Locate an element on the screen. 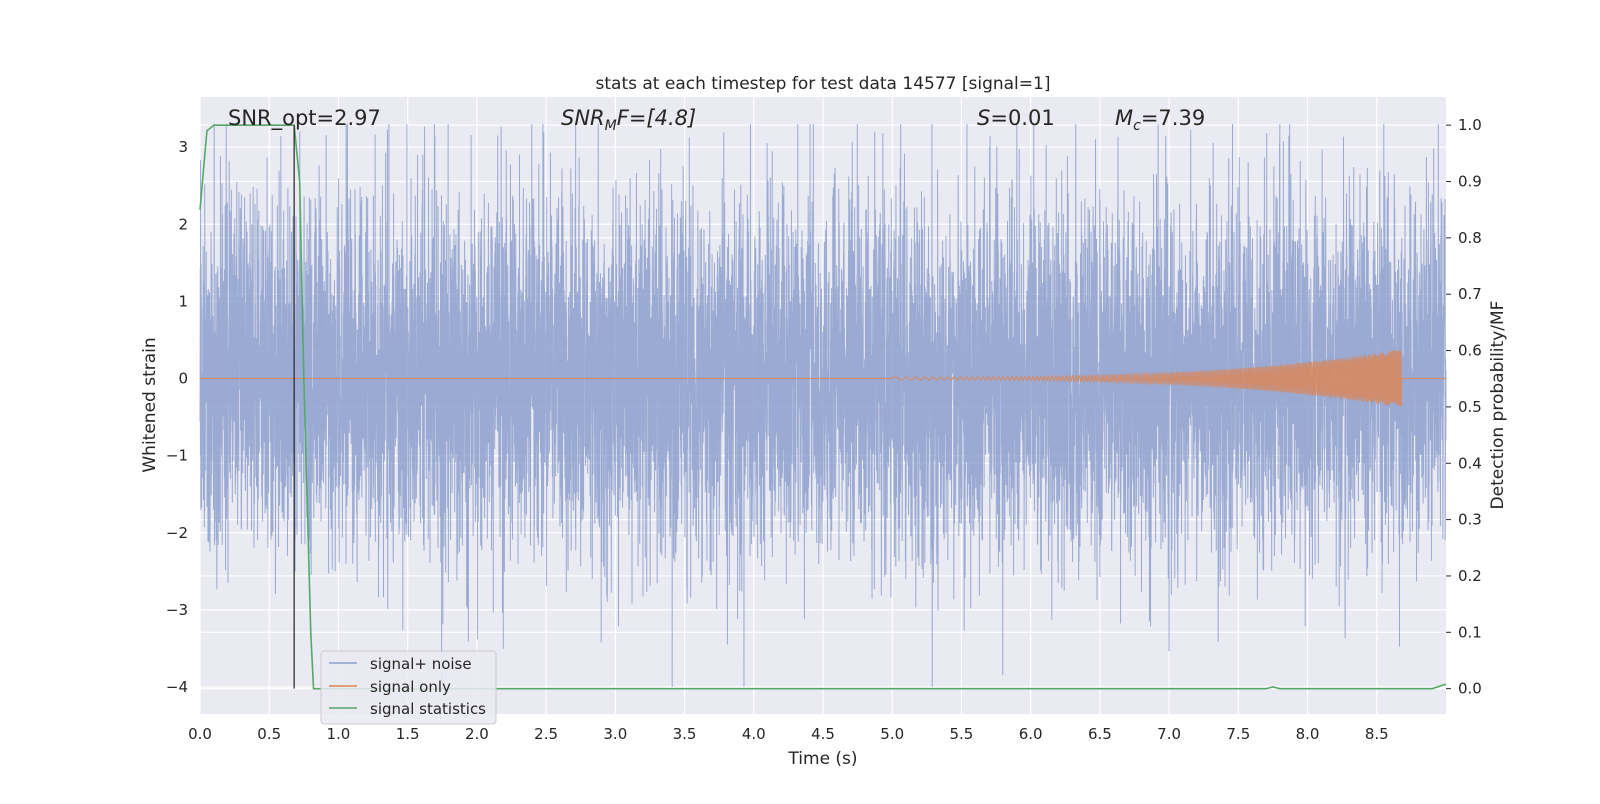 The height and width of the screenshot is (804, 1600). y-right-tick-label: 0.0 is located at coordinates (1470, 689).